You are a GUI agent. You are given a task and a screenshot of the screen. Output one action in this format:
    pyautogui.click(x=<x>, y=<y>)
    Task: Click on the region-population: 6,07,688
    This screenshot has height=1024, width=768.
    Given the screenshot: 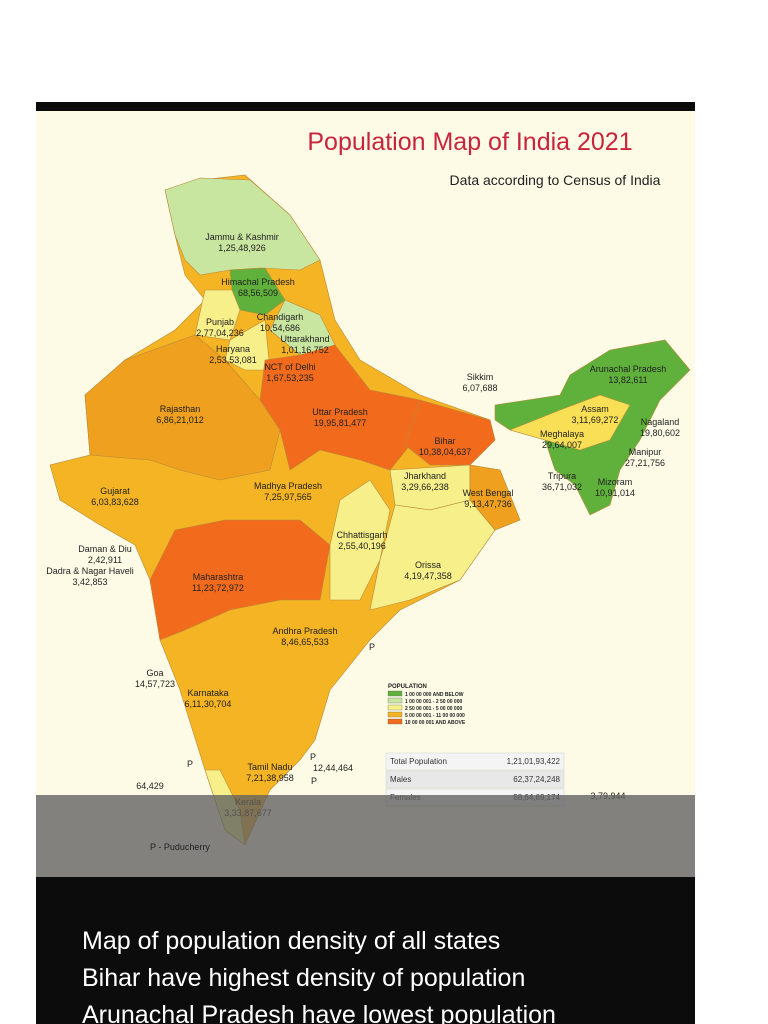 What is the action you would take?
    pyautogui.click(x=479, y=388)
    